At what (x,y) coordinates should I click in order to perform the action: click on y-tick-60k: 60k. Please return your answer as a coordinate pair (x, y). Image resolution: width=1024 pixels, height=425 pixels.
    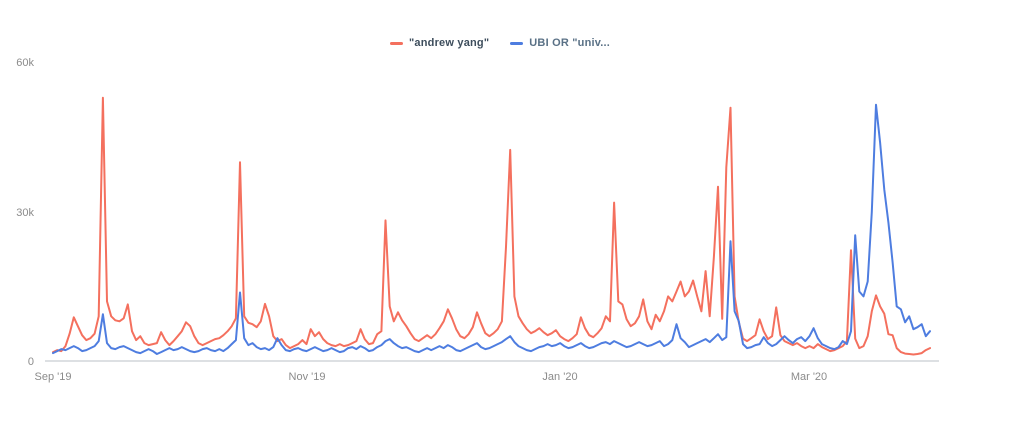
    Looking at the image, I should click on (25, 63).